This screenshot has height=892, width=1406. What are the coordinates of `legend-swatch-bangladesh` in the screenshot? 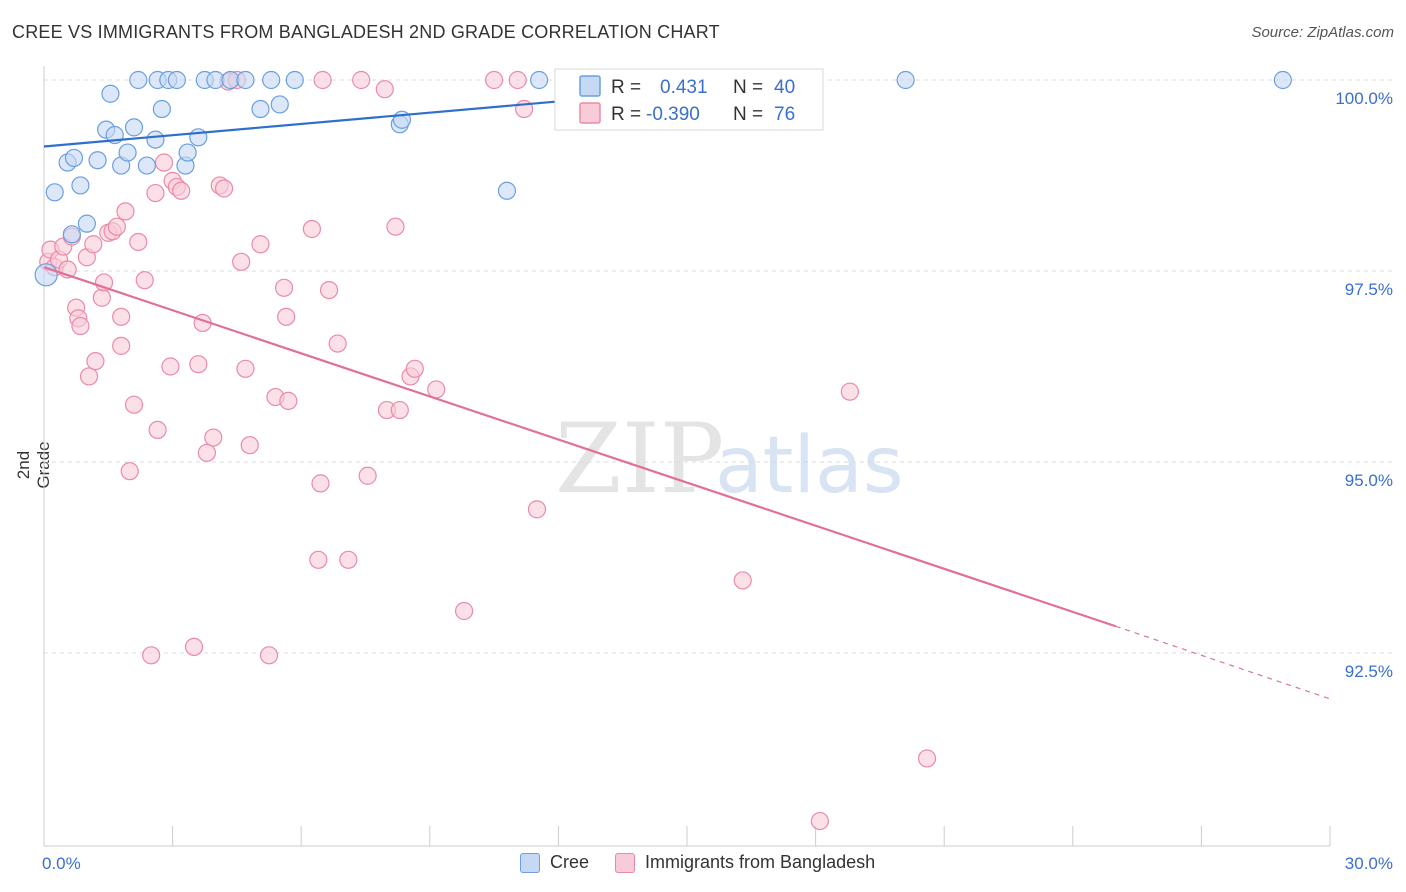 It's located at (625, 862).